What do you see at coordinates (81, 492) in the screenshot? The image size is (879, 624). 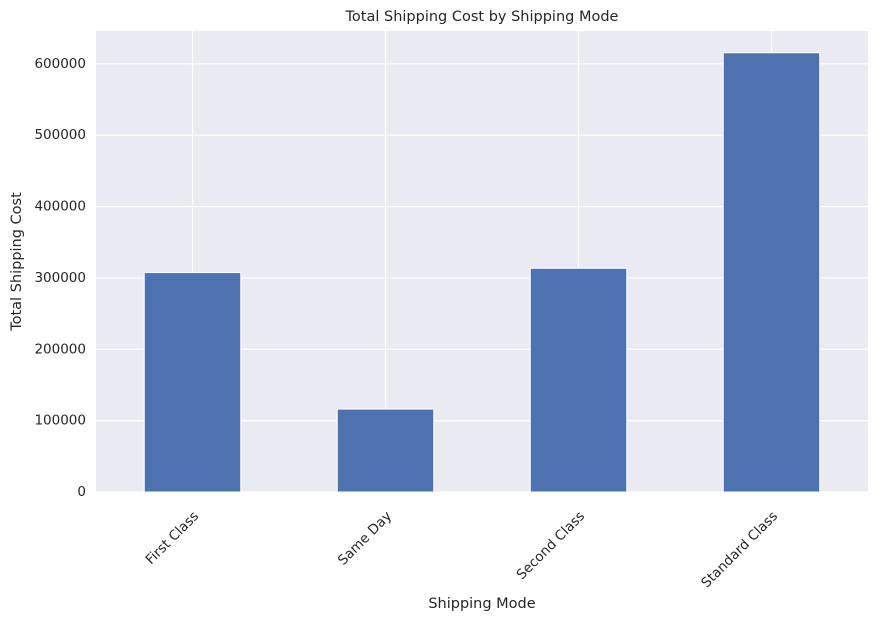 I see `y-tick-label: 0` at bounding box center [81, 492].